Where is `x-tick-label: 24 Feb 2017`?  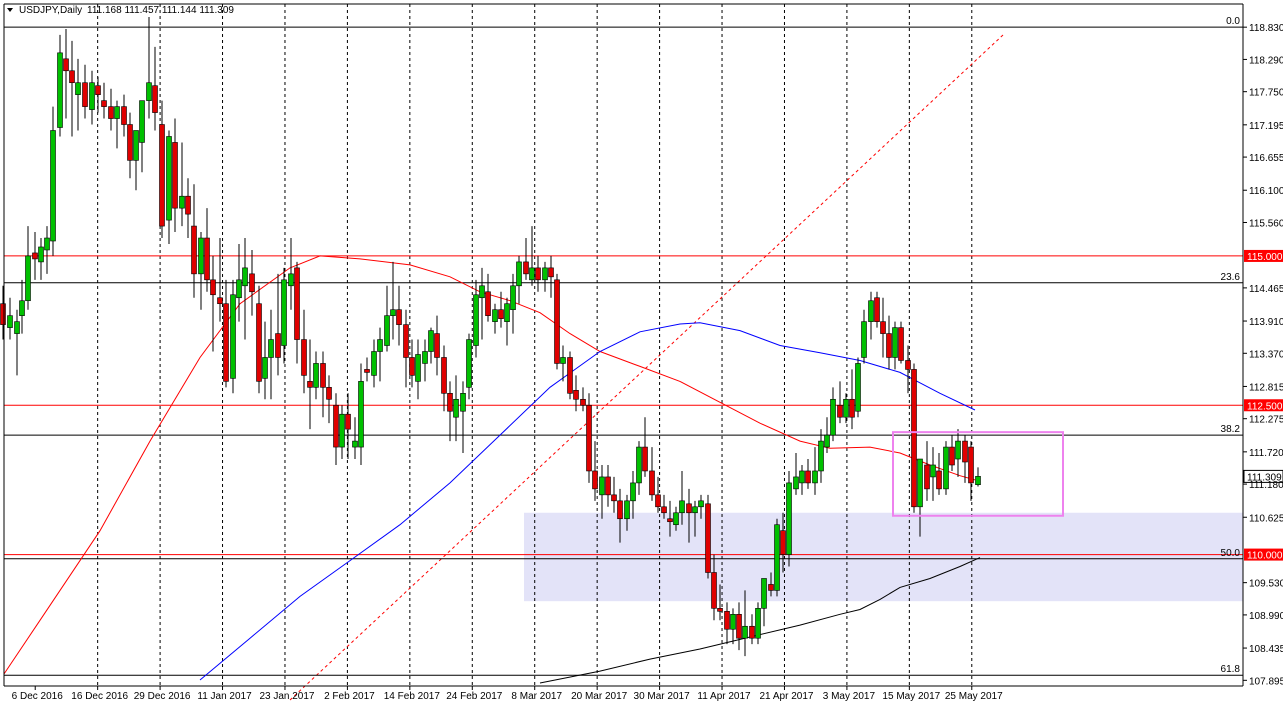
x-tick-label: 24 Feb 2017 is located at coordinates (474, 696).